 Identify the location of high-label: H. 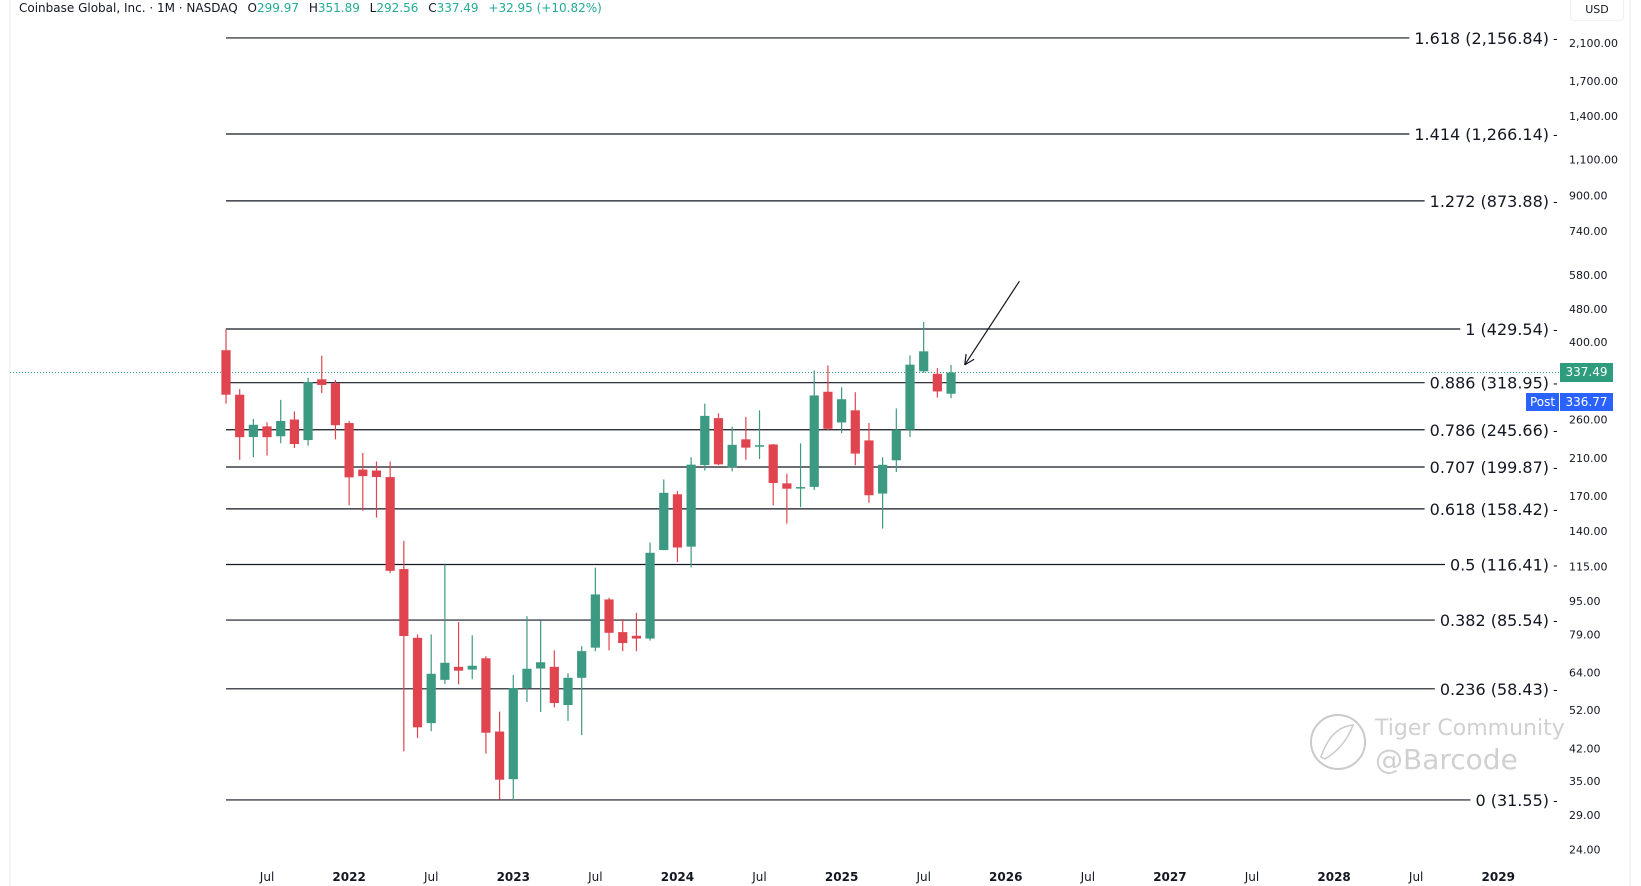
(313, 8).